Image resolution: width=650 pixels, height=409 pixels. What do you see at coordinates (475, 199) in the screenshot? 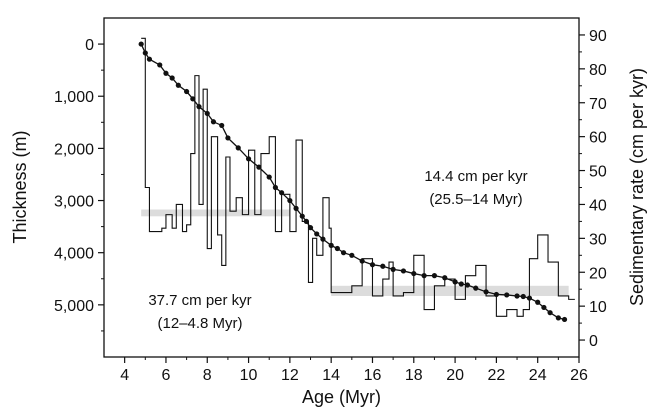
I see `annotation-right-range: (25.5–14 Myr)` at bounding box center [475, 199].